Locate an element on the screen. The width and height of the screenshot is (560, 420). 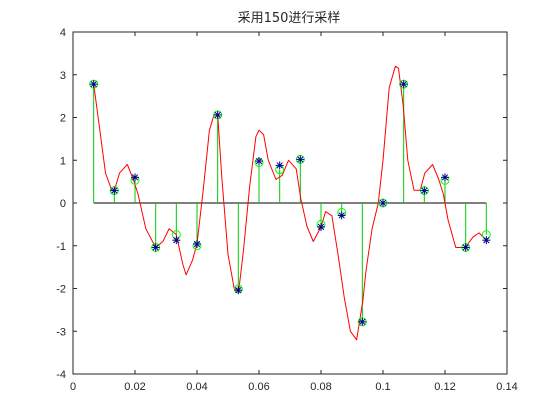
x-tick-label: 0.12 is located at coordinates (444, 387).